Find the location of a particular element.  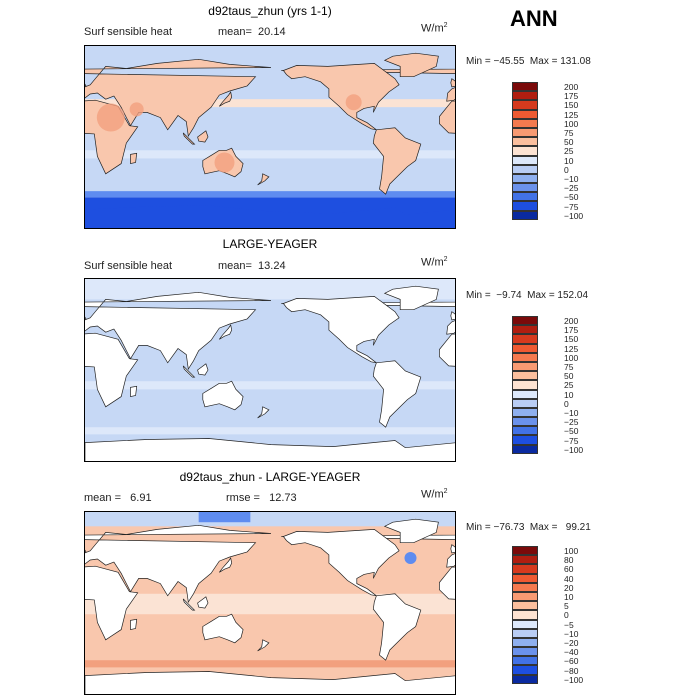

panel-1-map is located at coordinates (270, 137).